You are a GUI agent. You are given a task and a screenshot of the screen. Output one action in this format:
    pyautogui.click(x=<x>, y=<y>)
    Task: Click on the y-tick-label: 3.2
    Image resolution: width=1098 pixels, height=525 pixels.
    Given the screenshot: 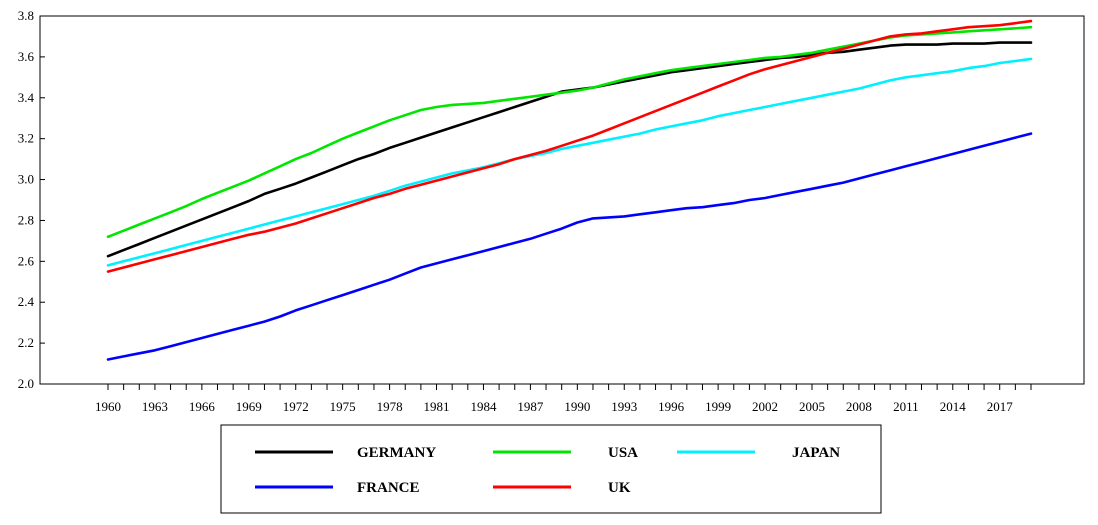 What is the action you would take?
    pyautogui.click(x=26, y=138)
    